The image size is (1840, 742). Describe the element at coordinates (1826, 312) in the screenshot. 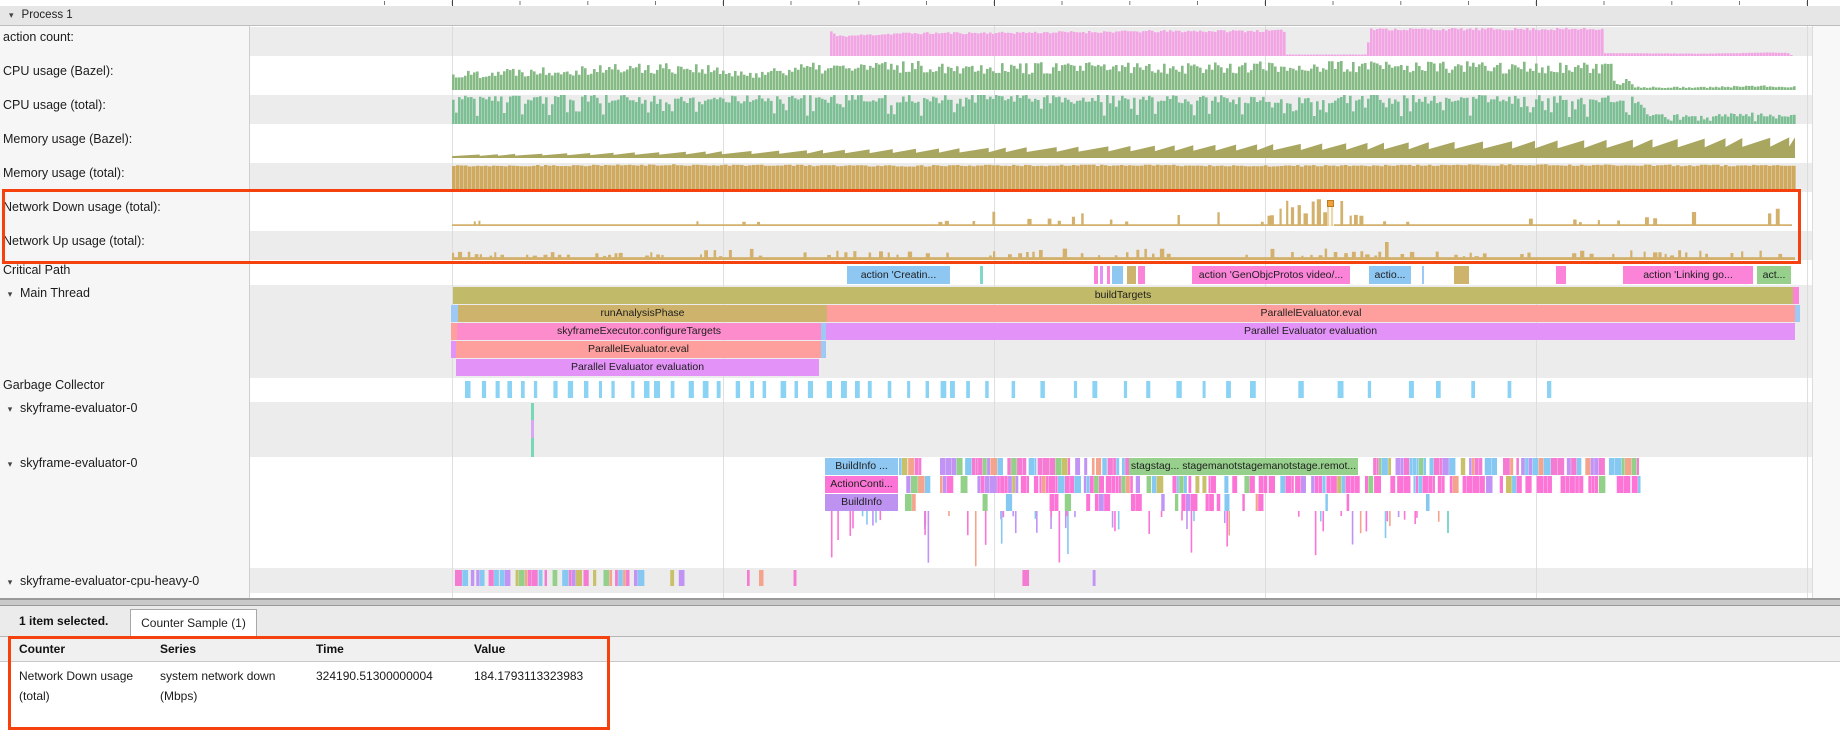

I see `right-gutter` at that location.